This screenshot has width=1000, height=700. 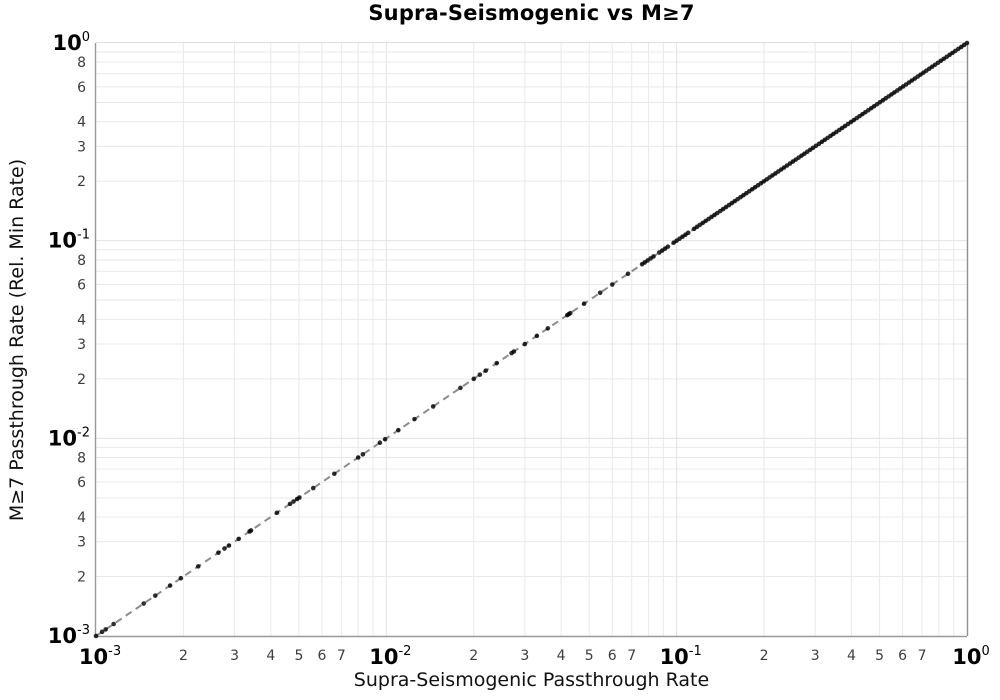 I want to click on chart-title: Supra-Seismogenic vs M≥7, so click(x=531, y=13).